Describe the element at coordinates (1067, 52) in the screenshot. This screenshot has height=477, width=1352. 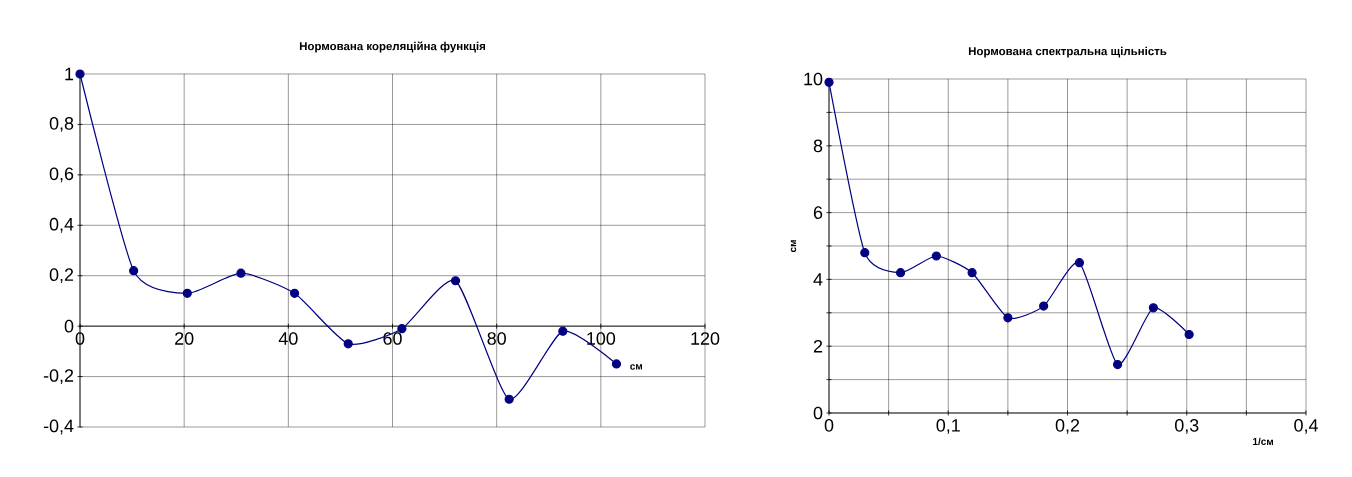
I see `chart-title: Нормована спектральна щільність` at that location.